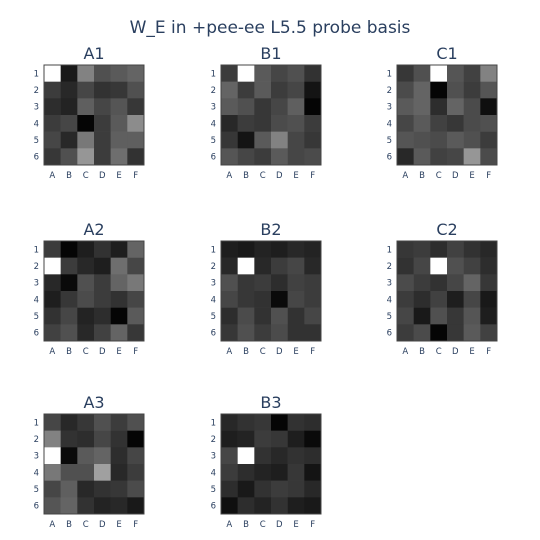 The height and width of the screenshot is (540, 540). I want to click on panel-title: A2, so click(93, 229).